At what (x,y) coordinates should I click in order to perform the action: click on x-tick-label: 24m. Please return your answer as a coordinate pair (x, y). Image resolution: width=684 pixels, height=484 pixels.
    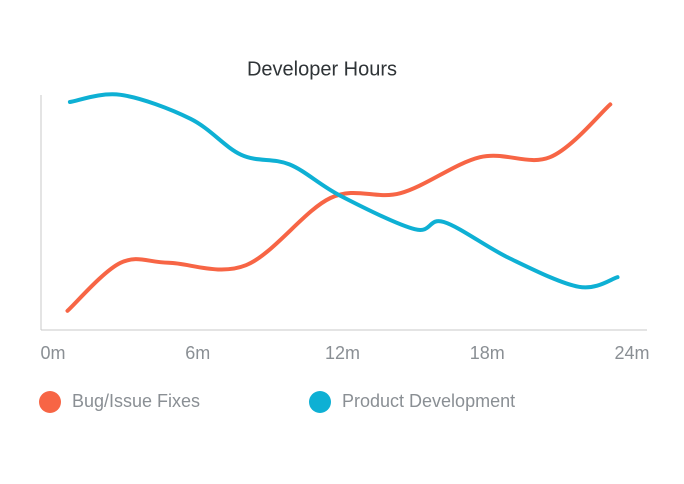
    Looking at the image, I should click on (631, 353).